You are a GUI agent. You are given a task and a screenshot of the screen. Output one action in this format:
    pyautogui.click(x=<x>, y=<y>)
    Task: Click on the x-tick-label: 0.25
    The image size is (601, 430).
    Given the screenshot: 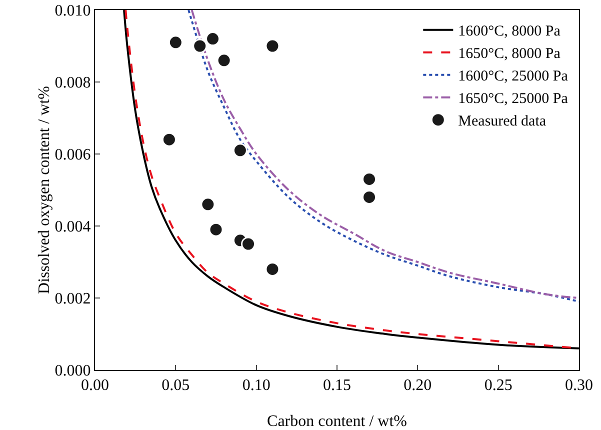 What is the action you would take?
    pyautogui.click(x=498, y=385)
    